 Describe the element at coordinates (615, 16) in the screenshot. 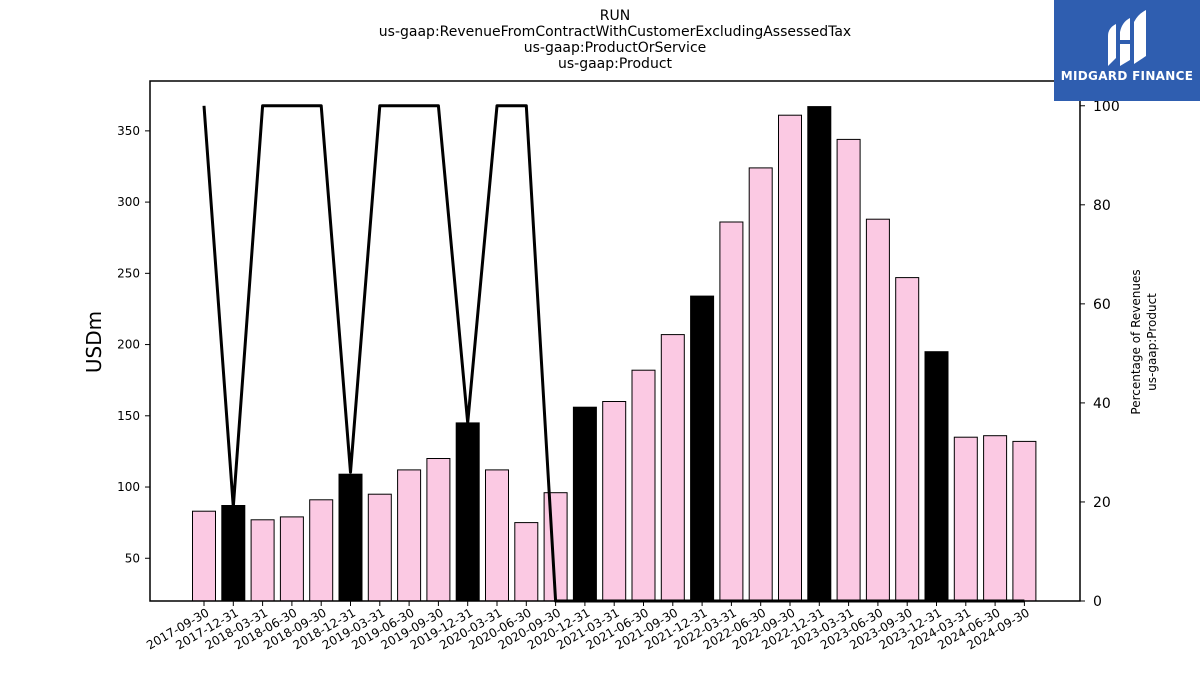

I see `title-line: RUN` at that location.